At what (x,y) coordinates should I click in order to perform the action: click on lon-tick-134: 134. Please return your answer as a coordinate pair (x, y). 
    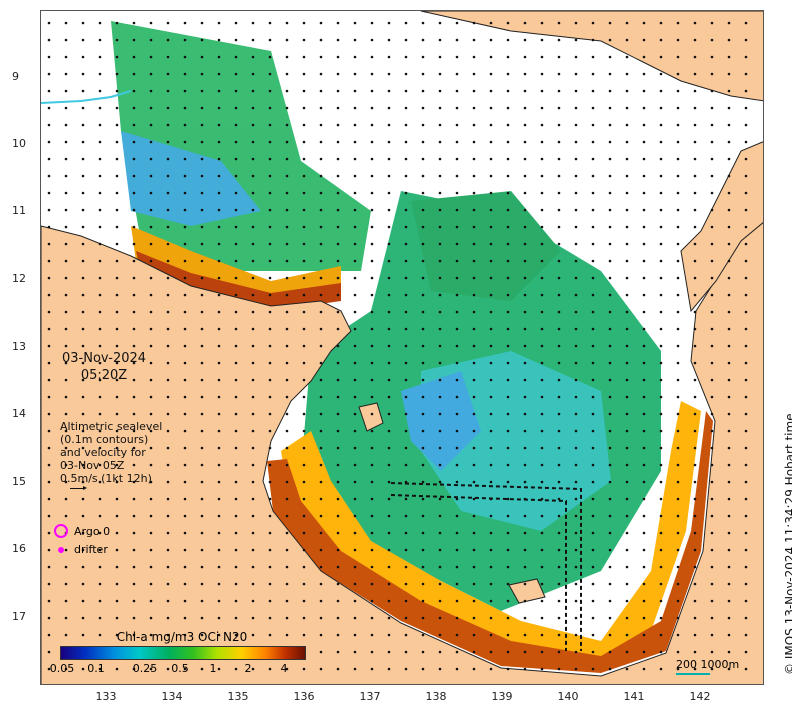
    Looking at the image, I should click on (172, 696).